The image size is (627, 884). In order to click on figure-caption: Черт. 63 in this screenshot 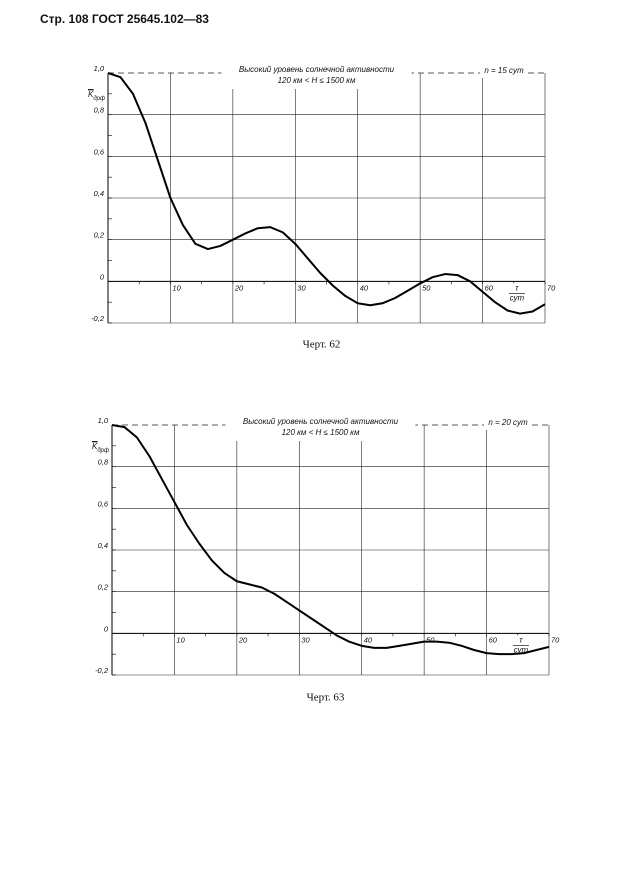, I will do `click(326, 698)`.